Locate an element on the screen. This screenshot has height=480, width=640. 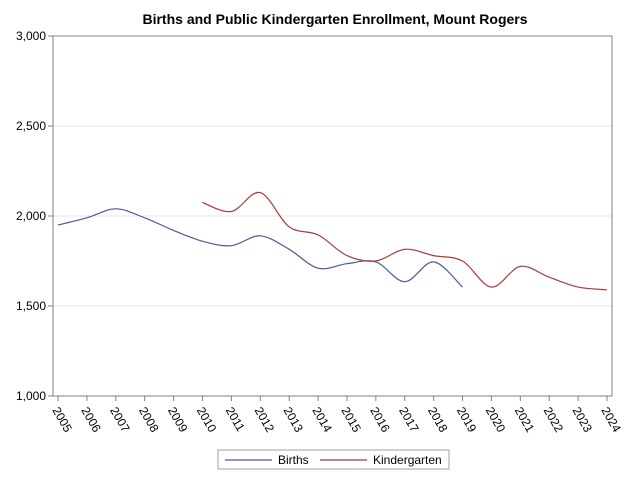
legend: Births Kindergarten is located at coordinates (333, 459).